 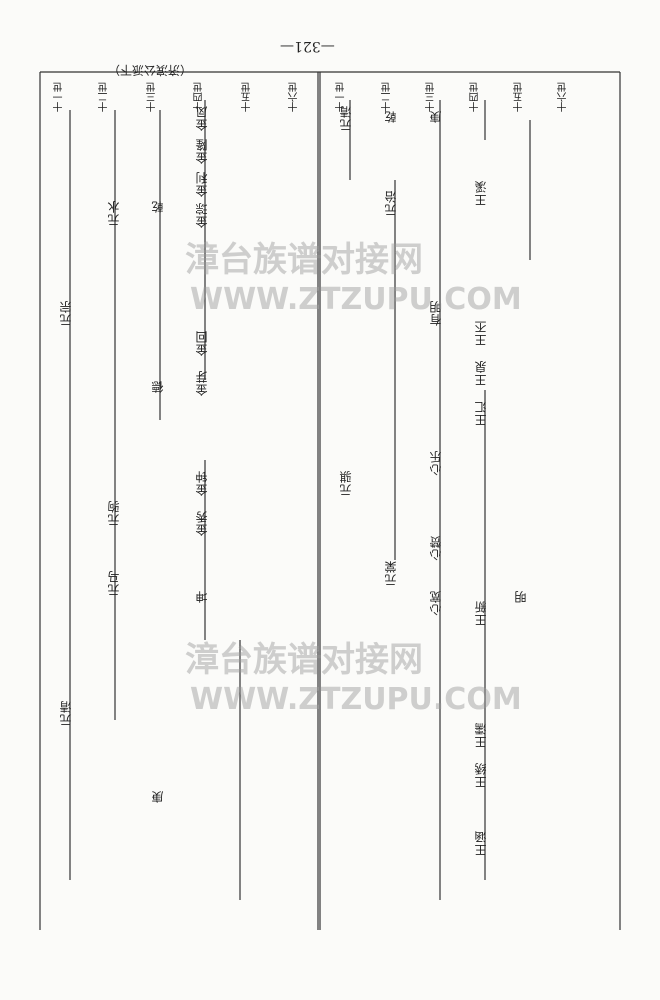 What do you see at coordinates (346, 483) in the screenshot?
I see `name: 元骐` at bounding box center [346, 483].